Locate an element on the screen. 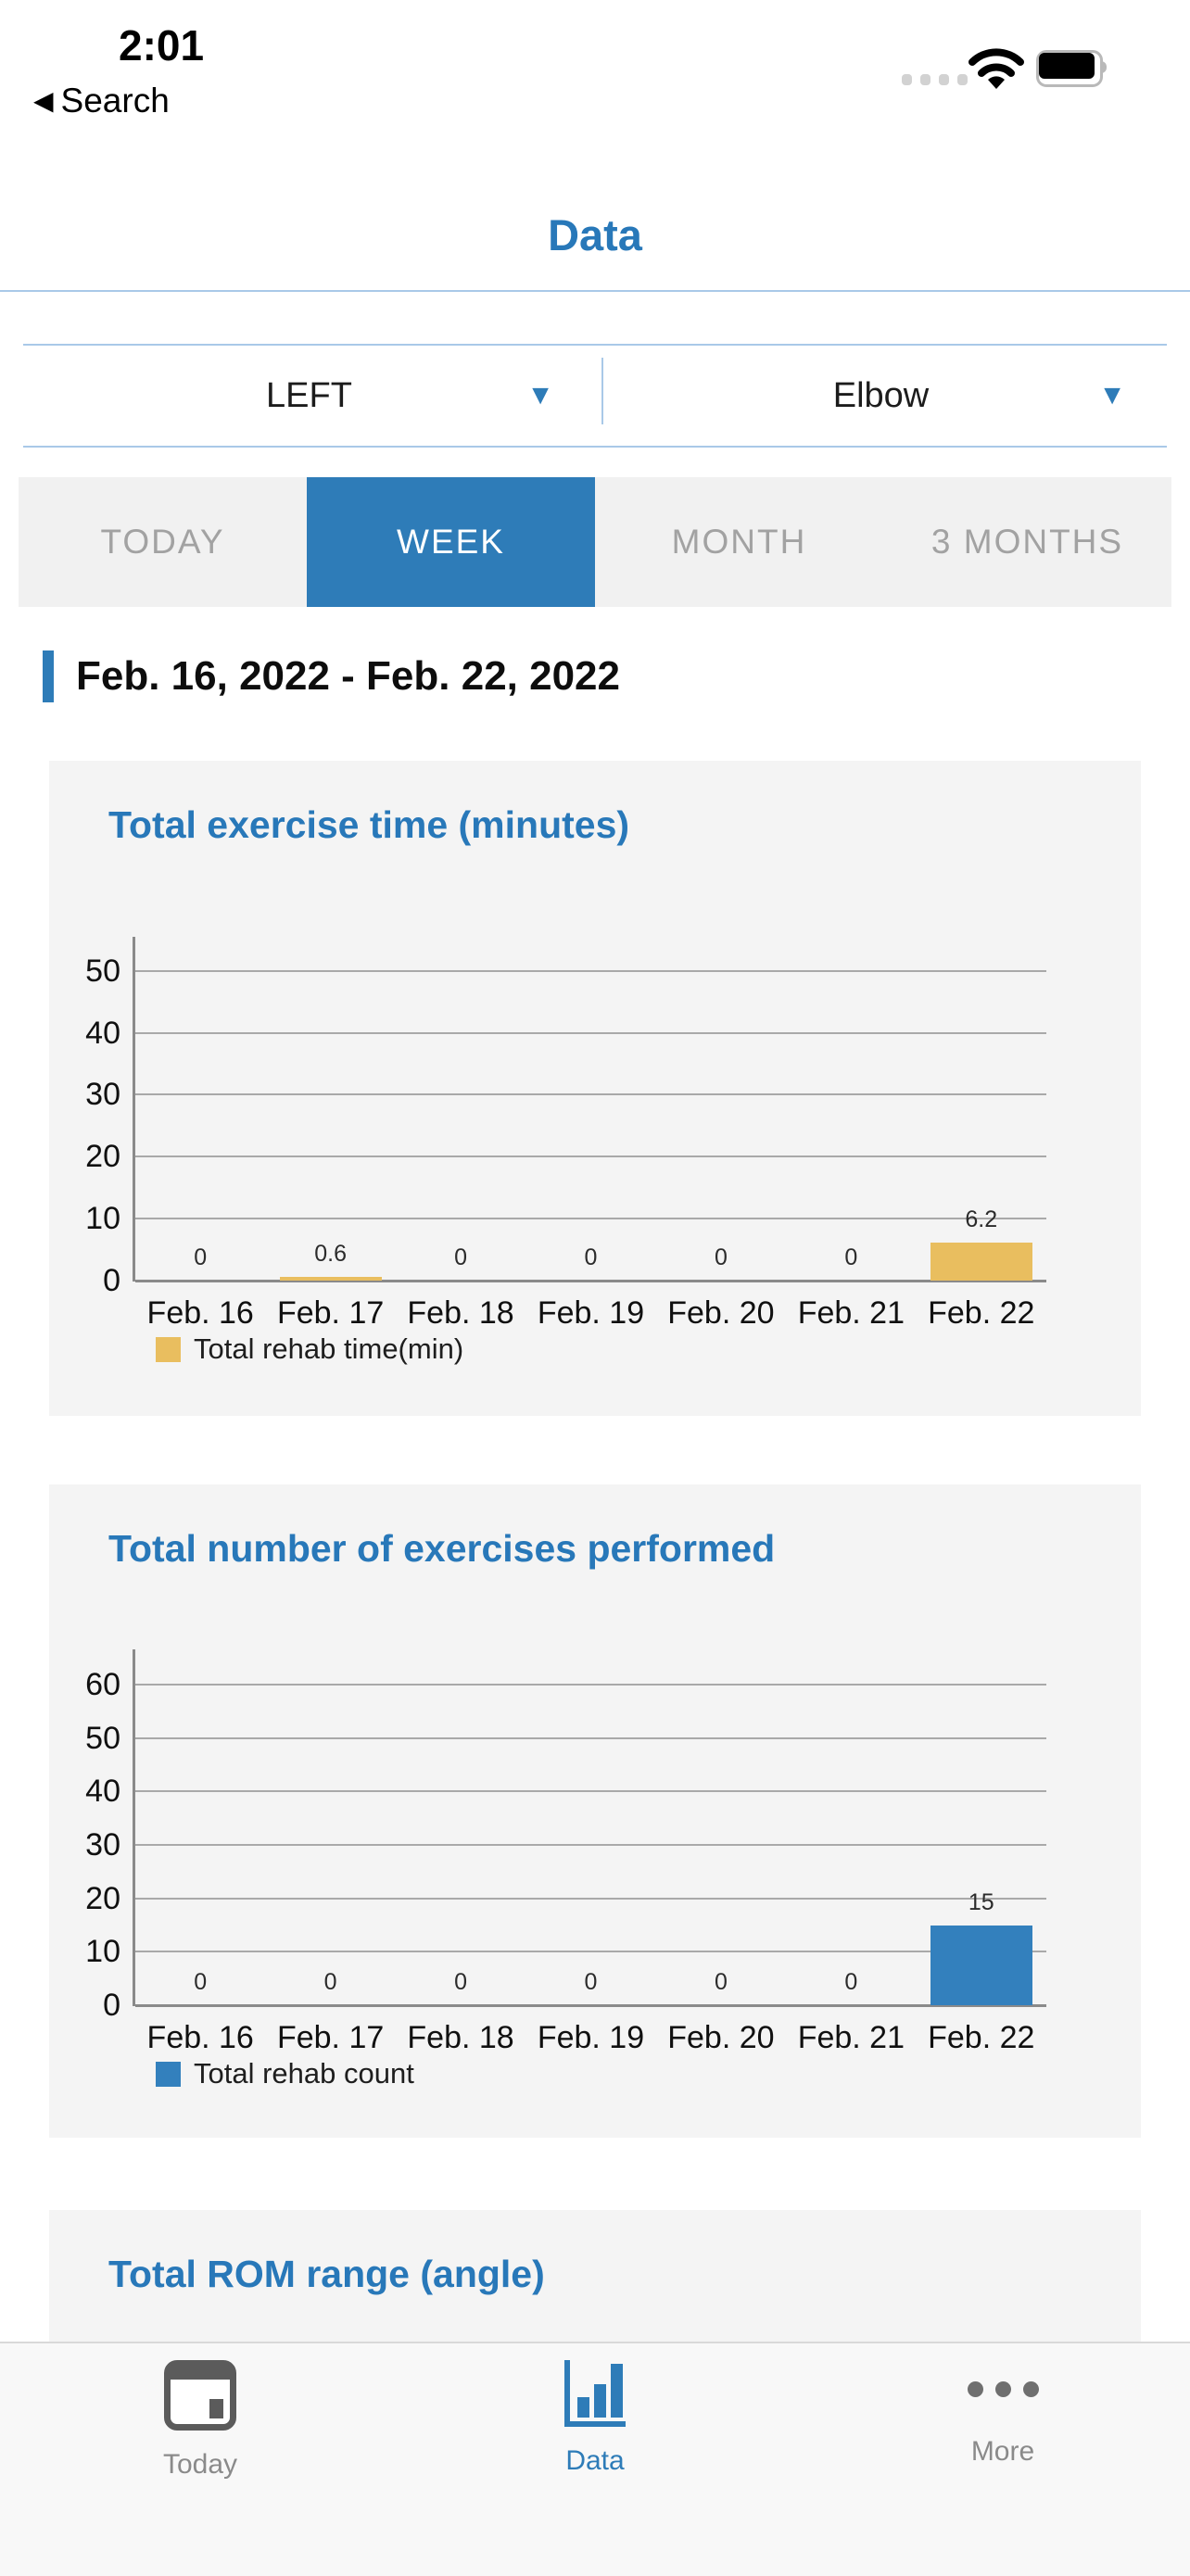 This screenshot has width=1190, height=2576. range-tab-month: MONTH is located at coordinates (739, 542).